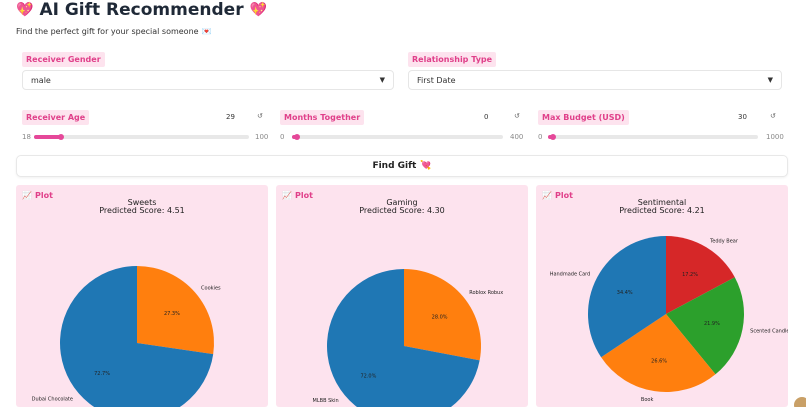 The width and height of the screenshot is (806, 407). What do you see at coordinates (56, 117) in the screenshot?
I see `age-label: Receiver Age` at bounding box center [56, 117].